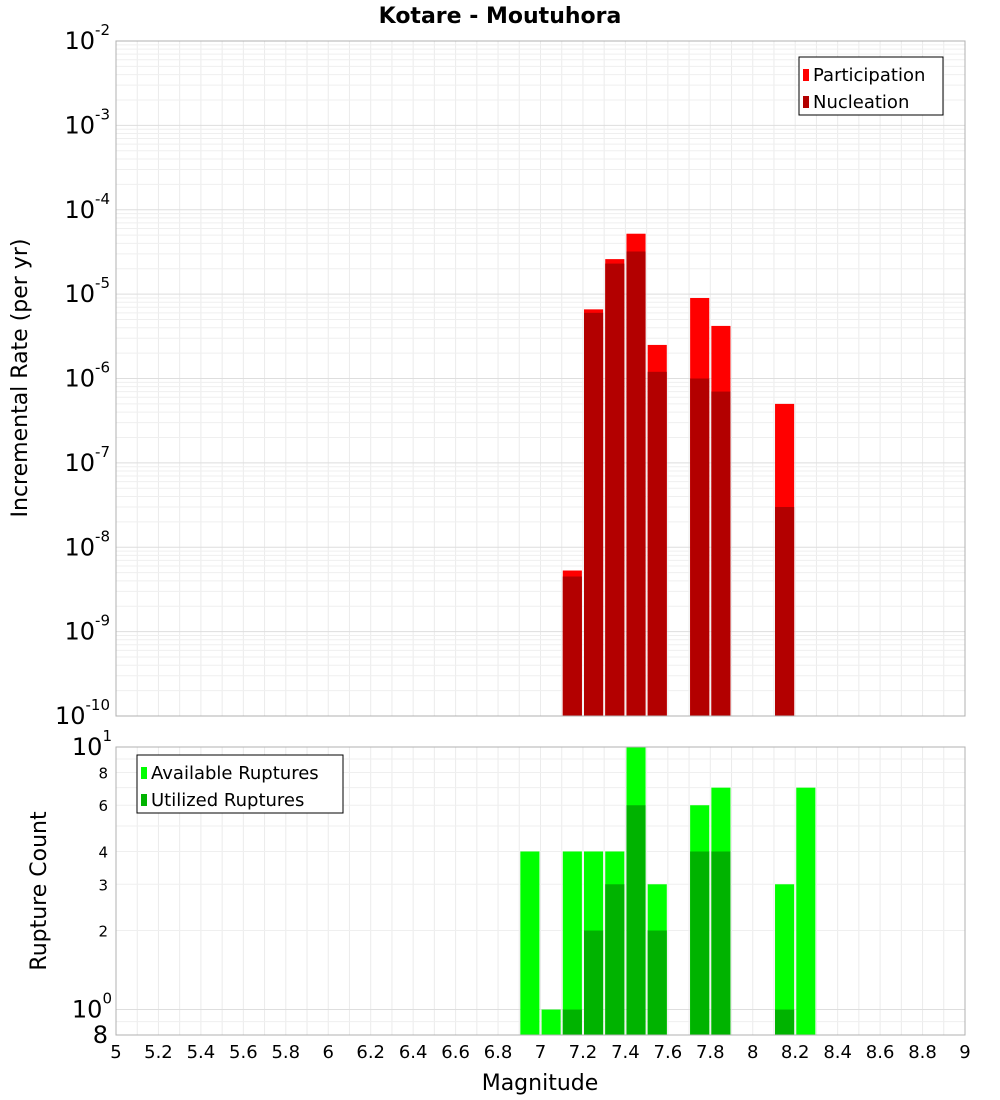  Describe the element at coordinates (625, 1052) in the screenshot. I see `x-tick-label: 7.4` at that location.